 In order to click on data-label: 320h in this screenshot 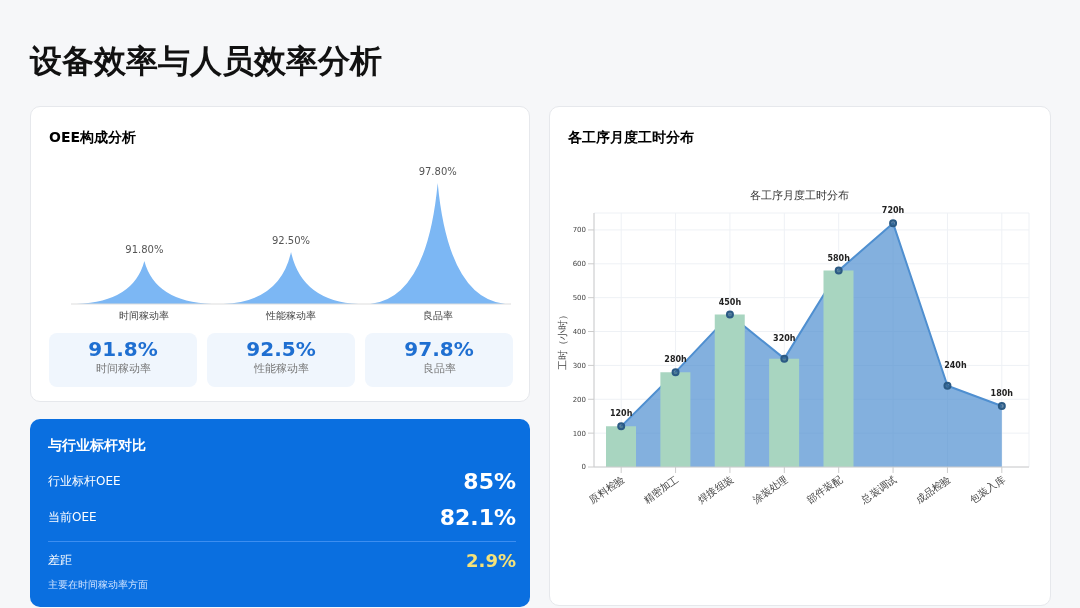, I will do `click(784, 338)`.